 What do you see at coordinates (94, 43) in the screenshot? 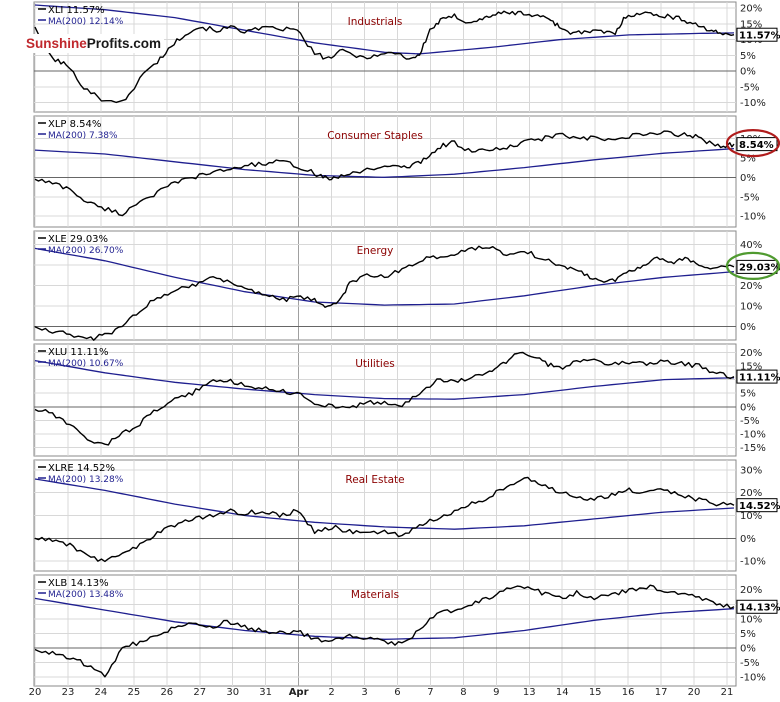
I see `sunshine-profits-logo: SunshineProfits.com` at bounding box center [94, 43].